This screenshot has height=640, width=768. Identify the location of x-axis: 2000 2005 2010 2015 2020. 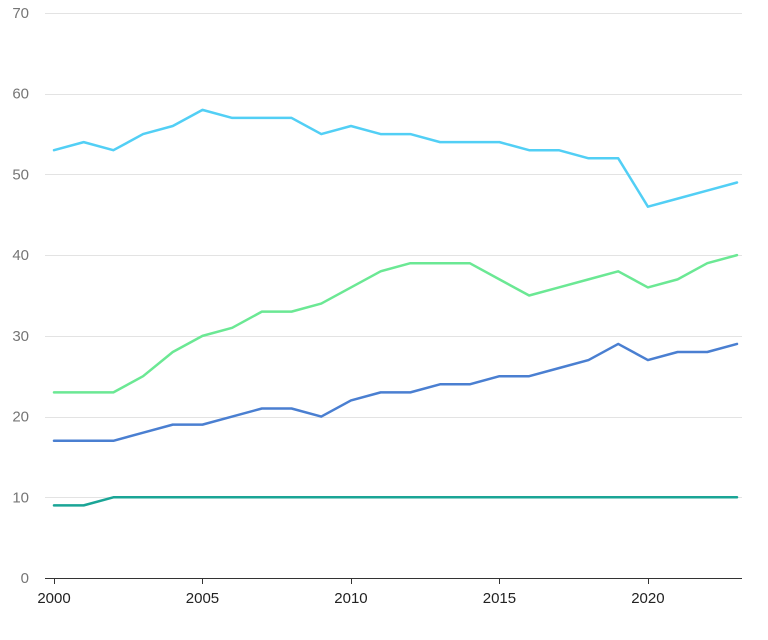
(389, 592).